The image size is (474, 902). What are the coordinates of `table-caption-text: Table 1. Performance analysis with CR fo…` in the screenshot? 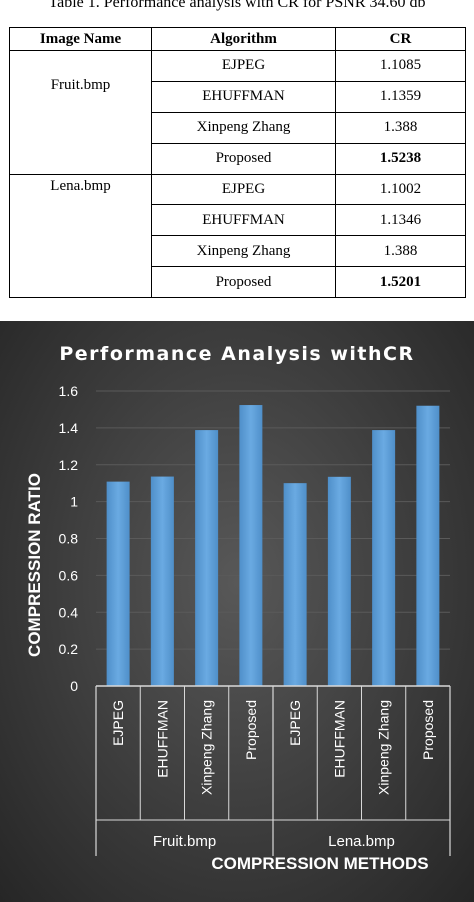 It's located at (237, 5).